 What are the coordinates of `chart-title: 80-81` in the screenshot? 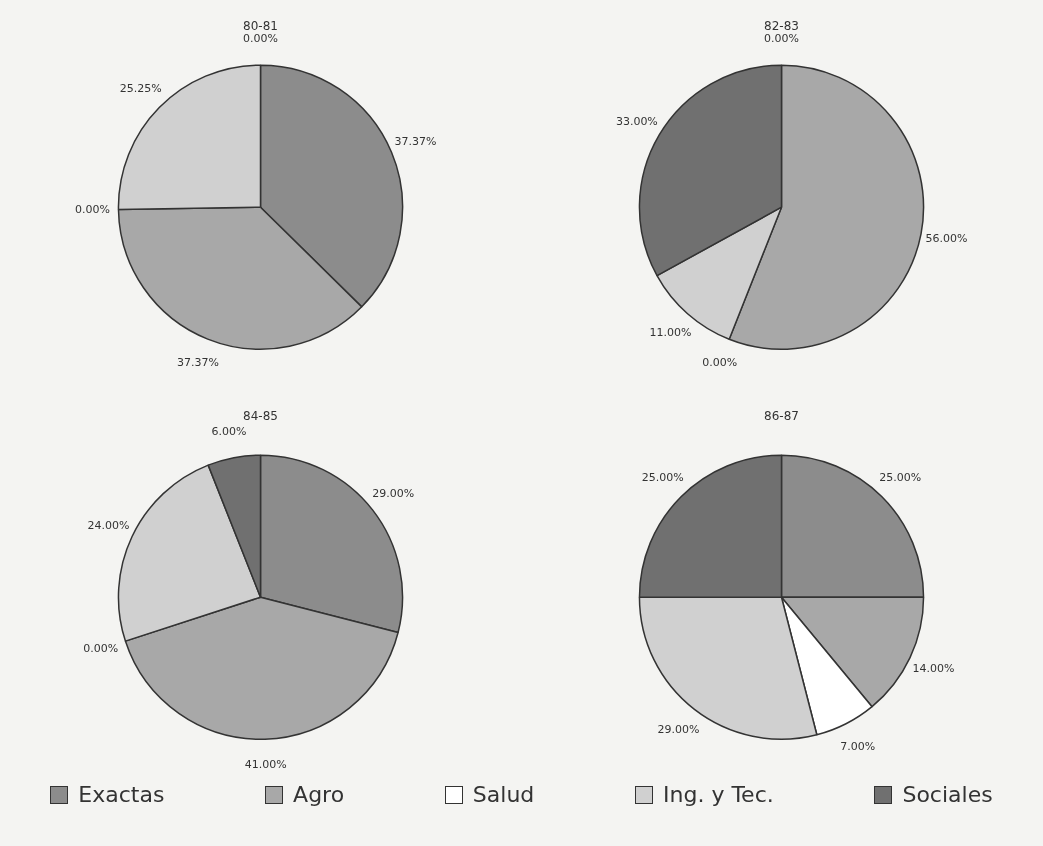 It's located at (260, 26).